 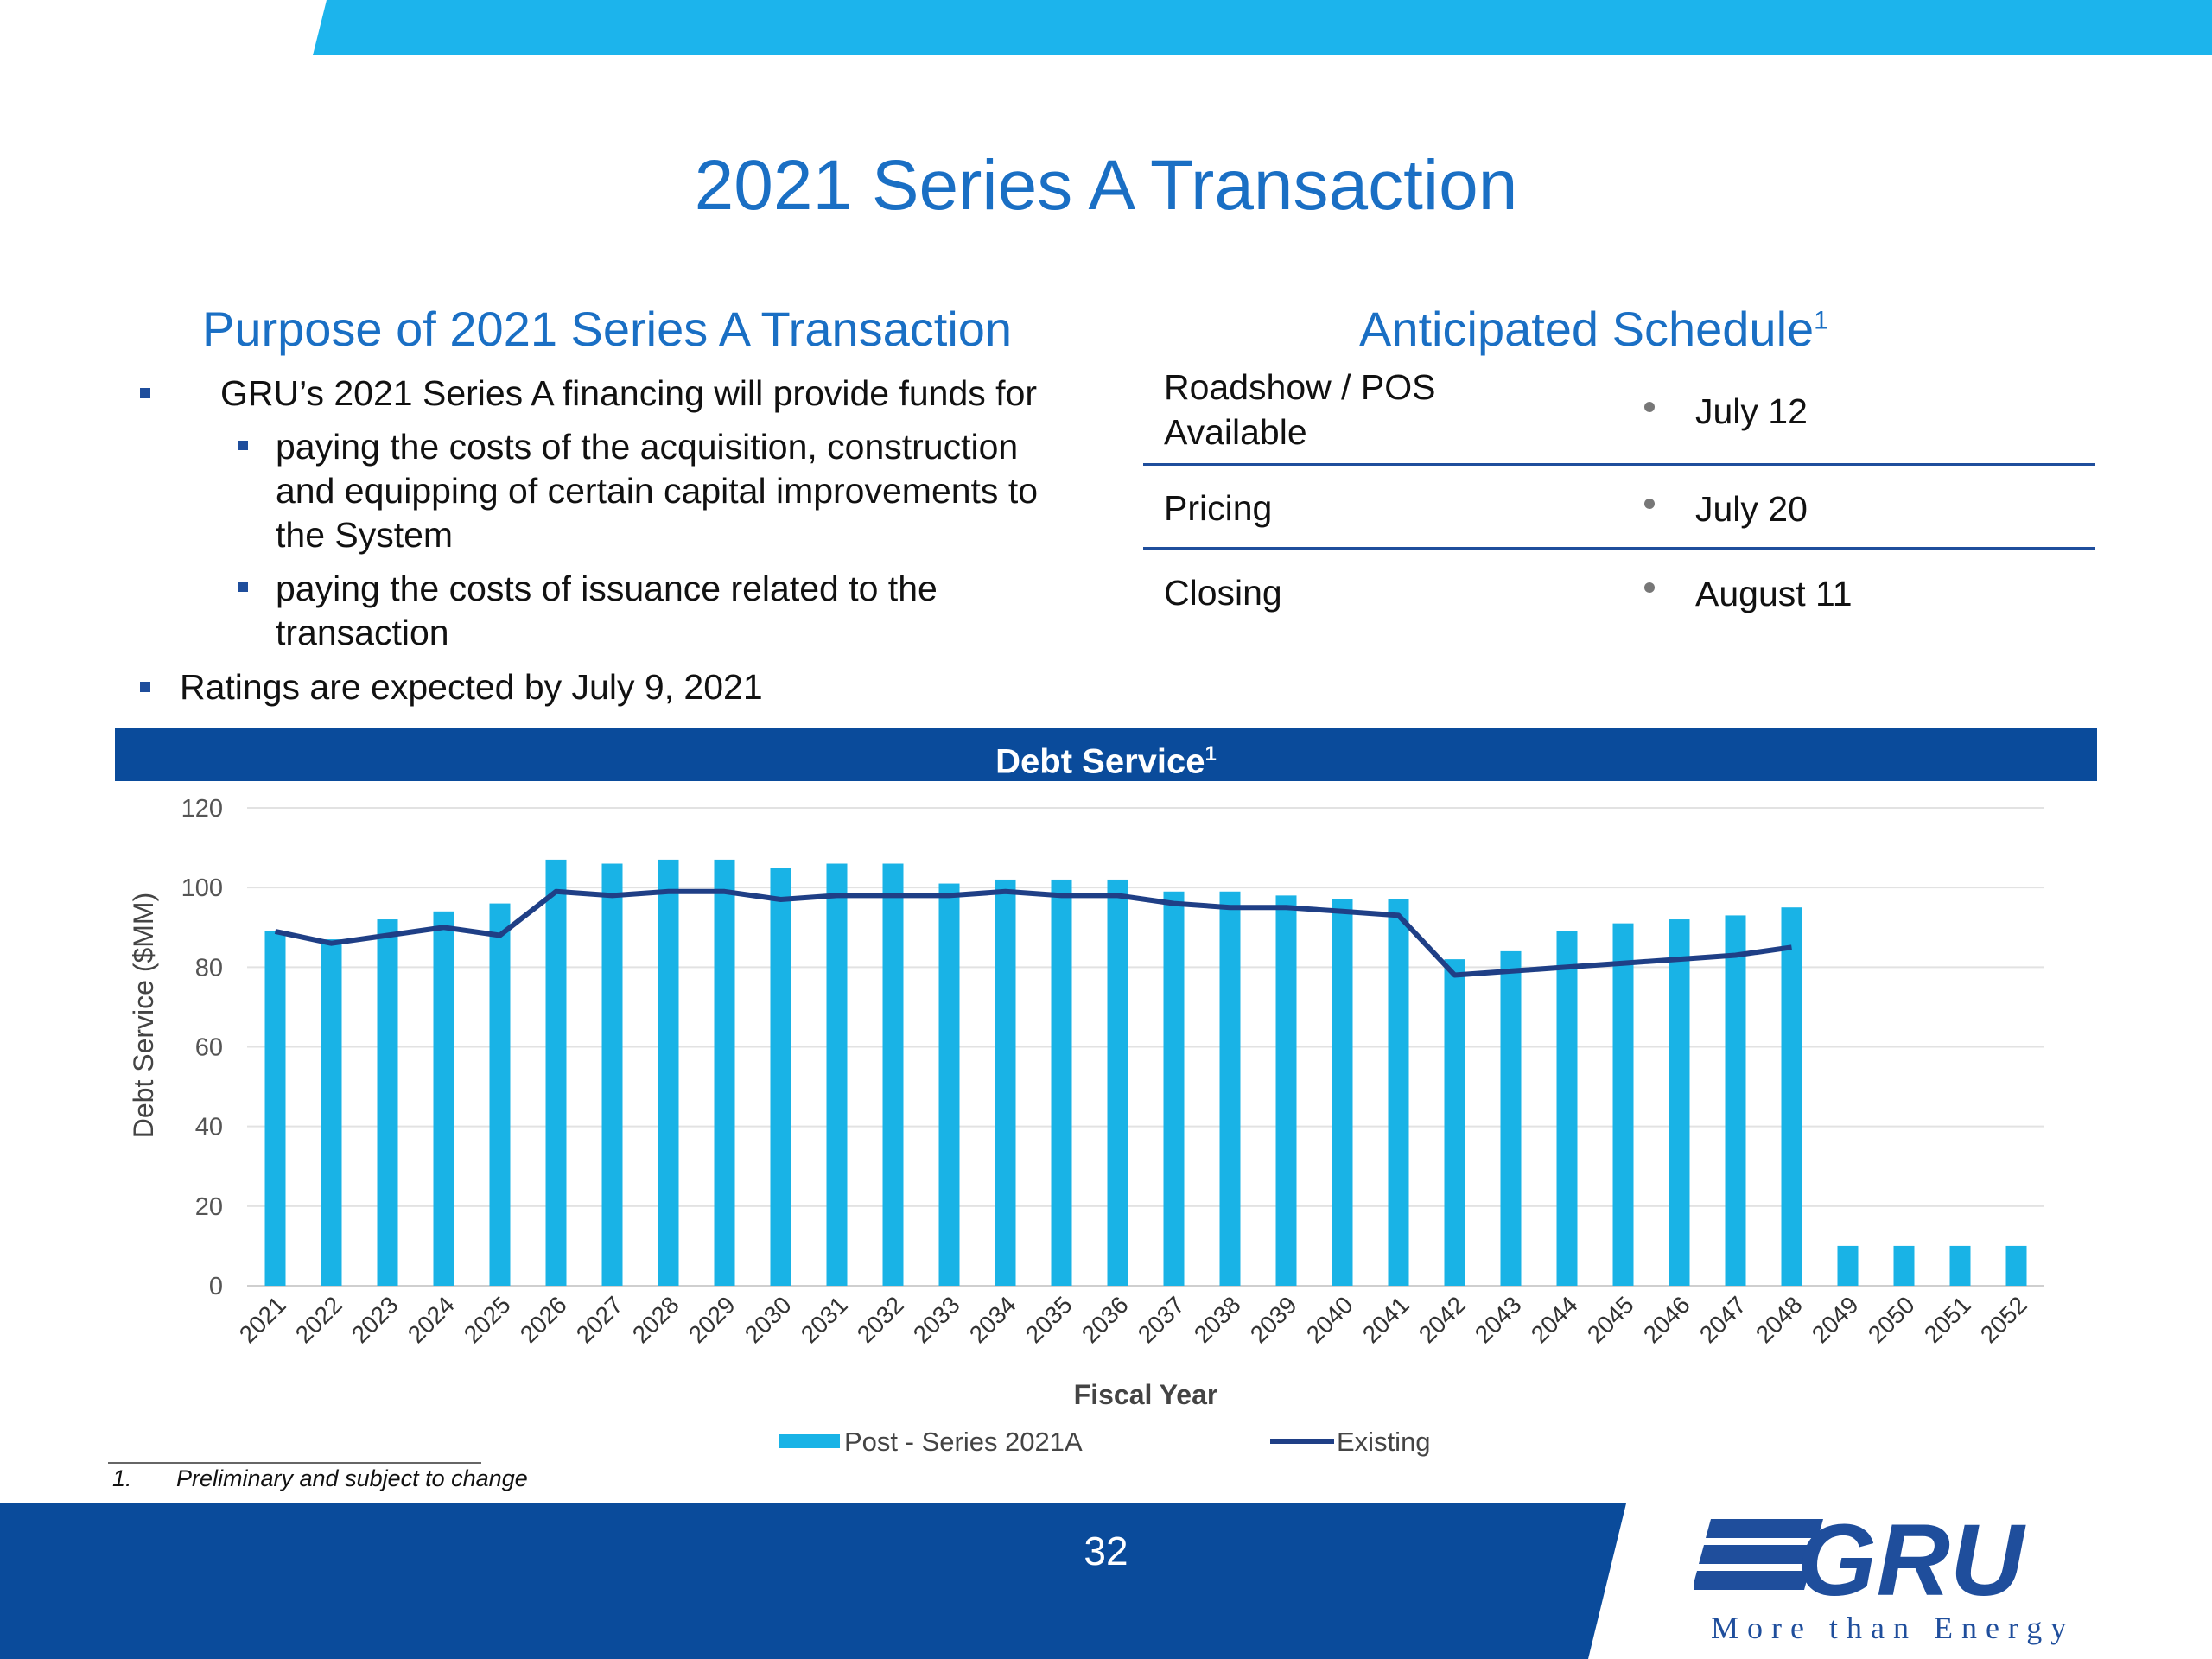 I want to click on footer-band, so click(x=813, y=1581).